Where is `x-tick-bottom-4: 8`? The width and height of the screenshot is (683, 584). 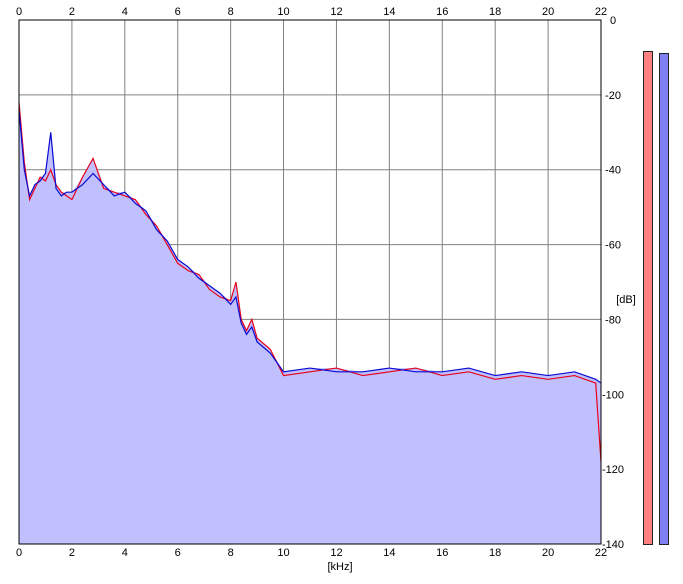 x-tick-bottom-4: 8 is located at coordinates (231, 553).